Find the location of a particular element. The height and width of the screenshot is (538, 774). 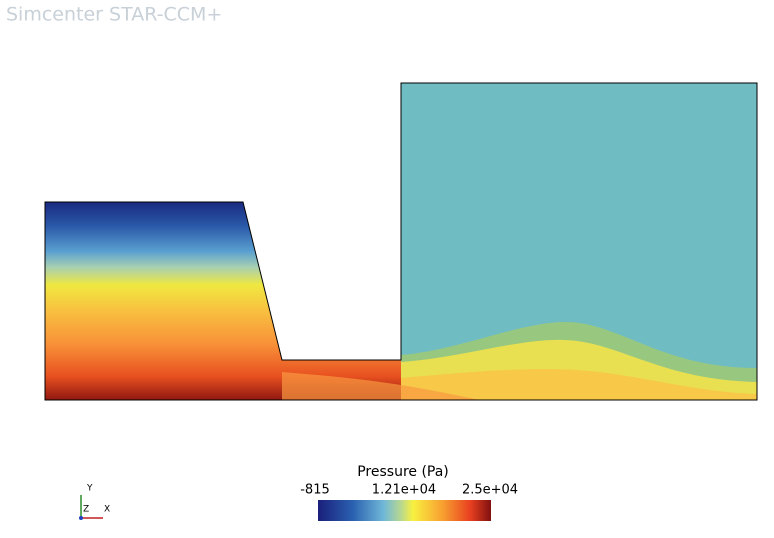

legend-tick-label: 1.21e+04 is located at coordinates (404, 490).